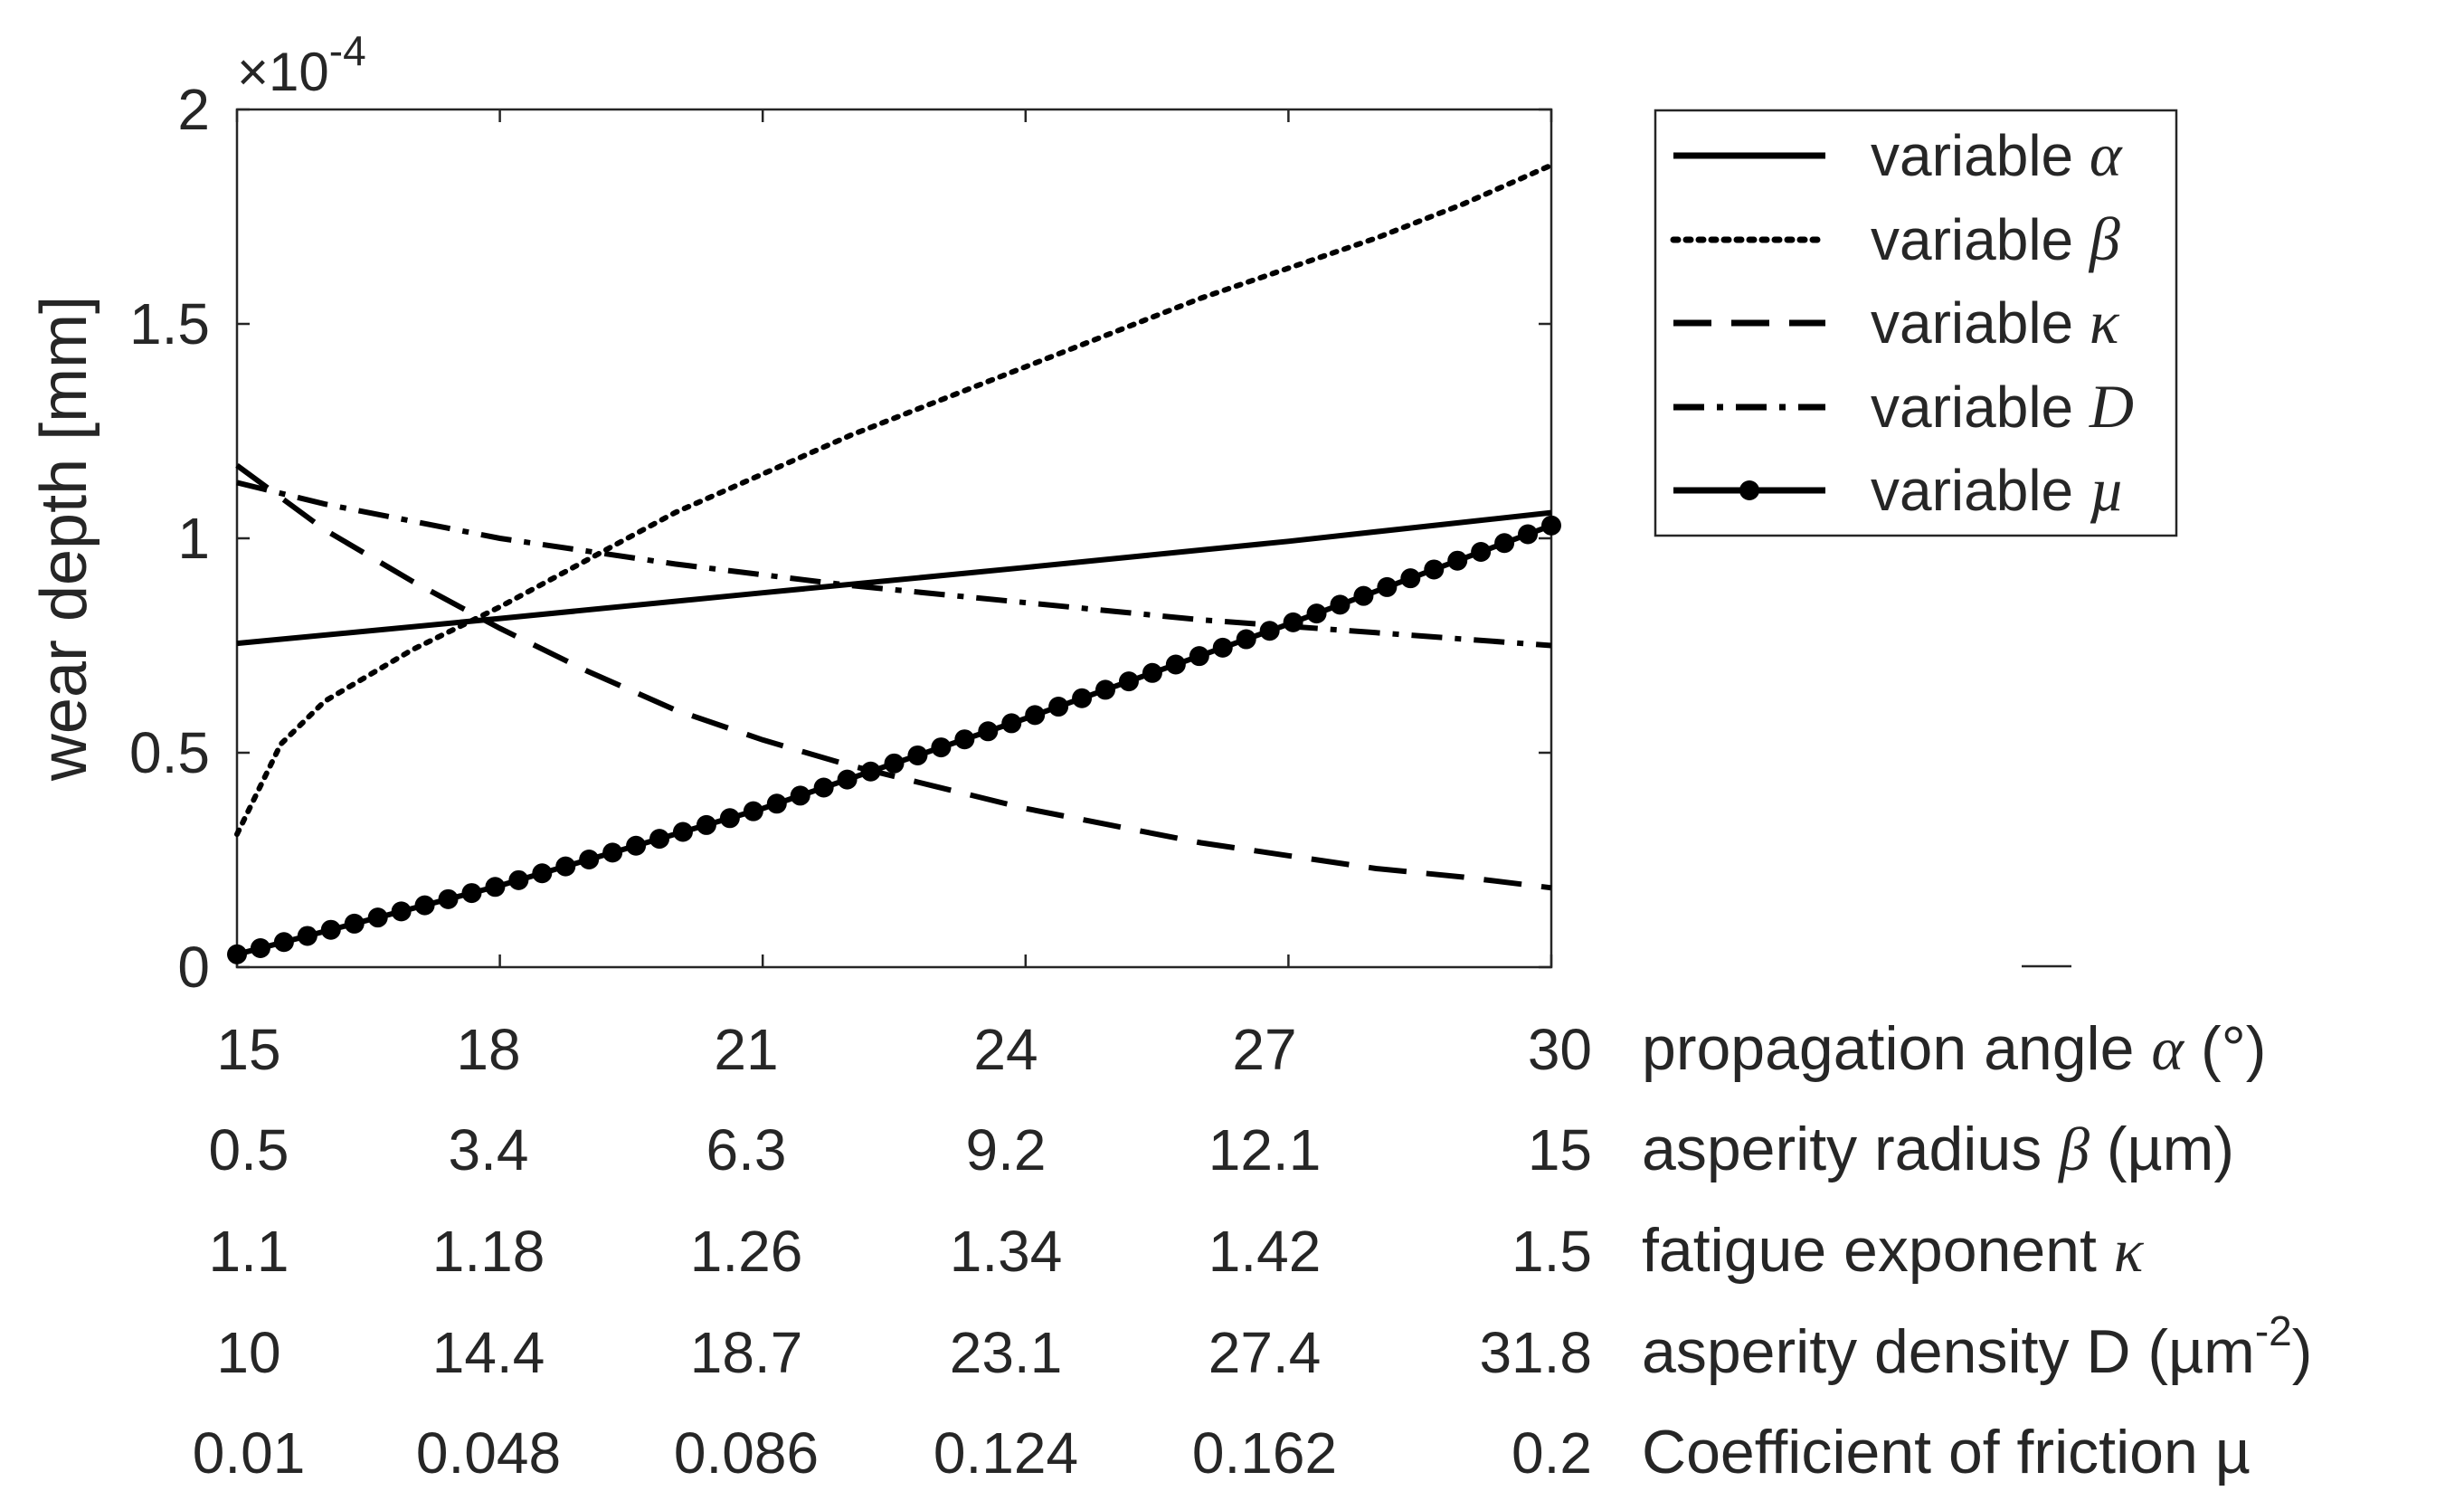  What do you see at coordinates (249, 1252) in the screenshot?
I see `x-tick-label-row-3: 1.1` at bounding box center [249, 1252].